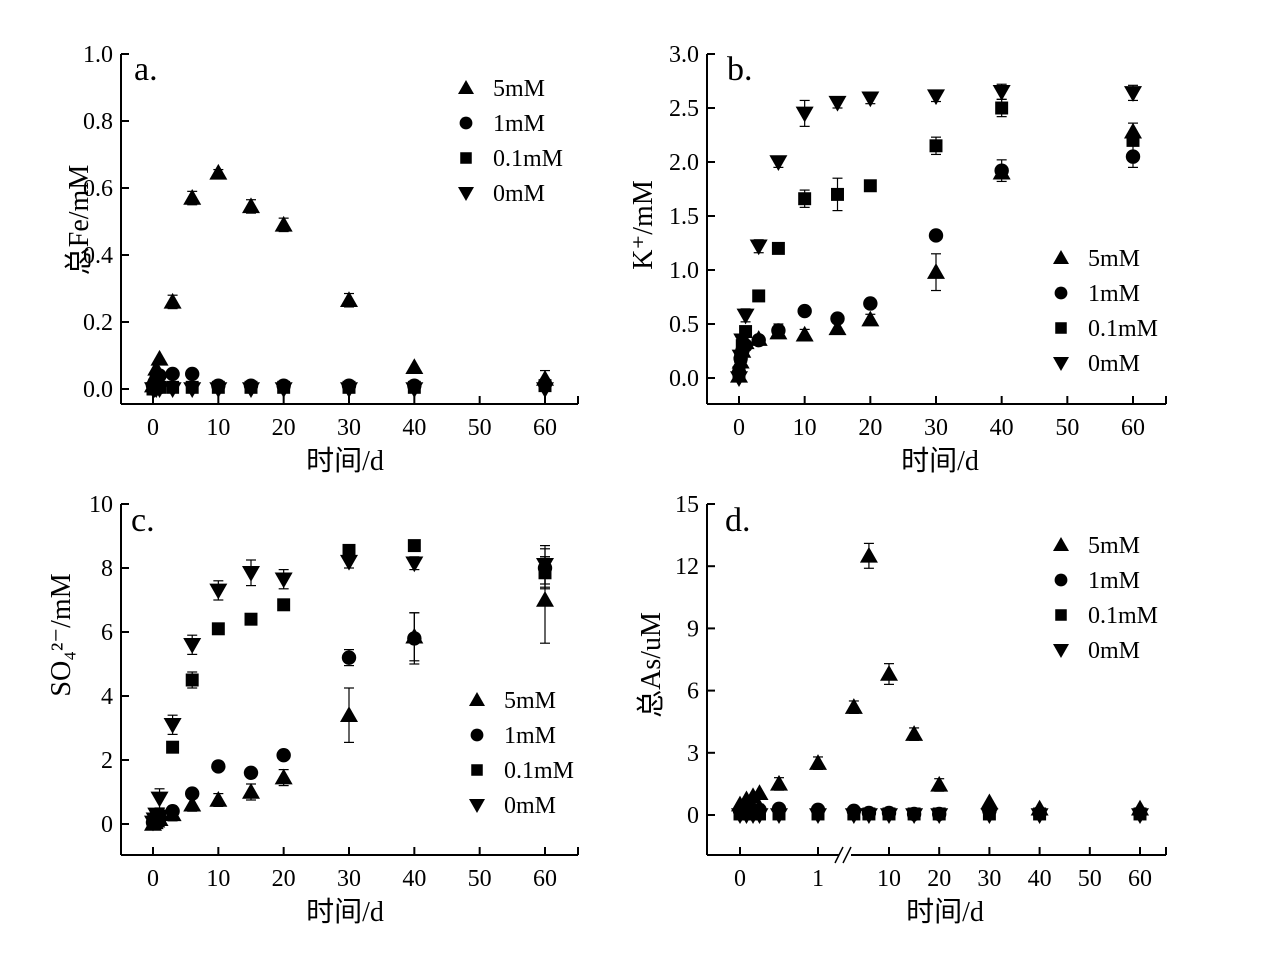  Describe the element at coordinates (1067, 428) in the screenshot. I see `x-tick-label: 50` at that location.